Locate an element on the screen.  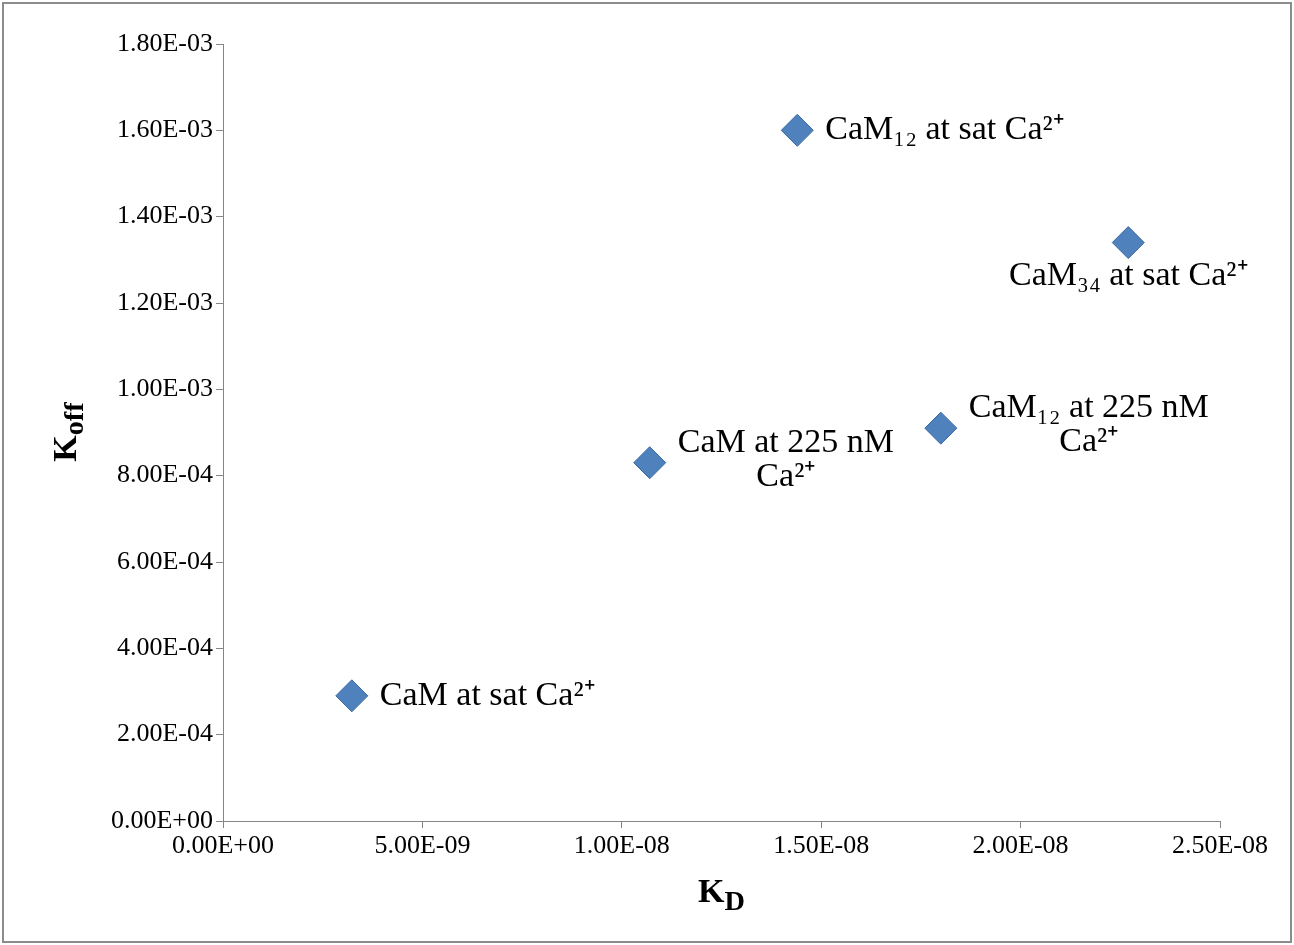
y-tick-label: 2.00E-04 is located at coordinates (164, 733).